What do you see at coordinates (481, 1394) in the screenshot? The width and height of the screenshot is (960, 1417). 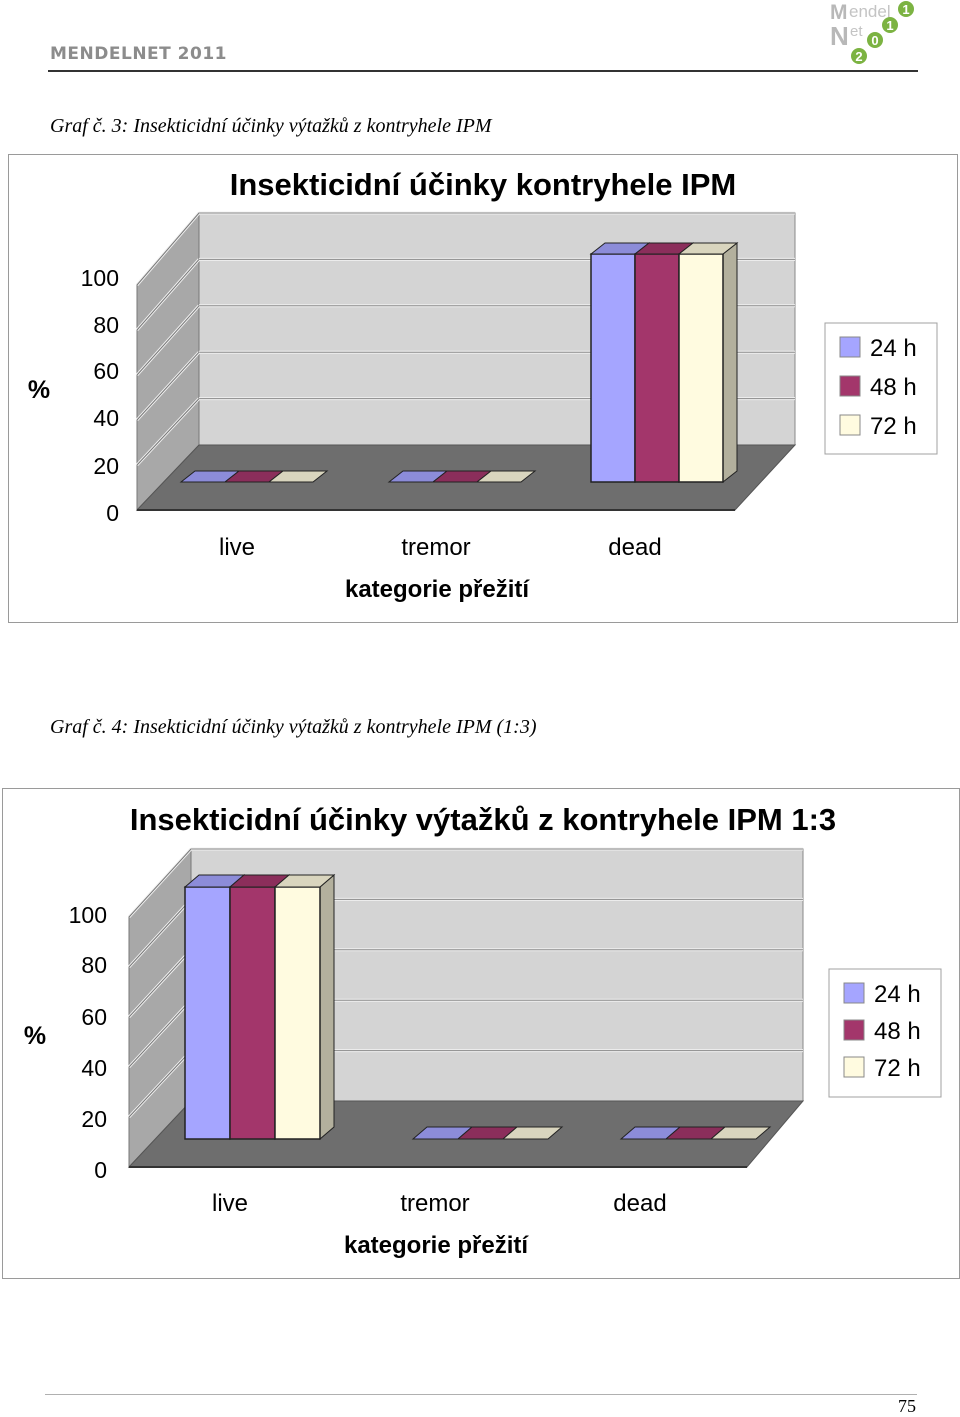 I see `footer-rule` at bounding box center [481, 1394].